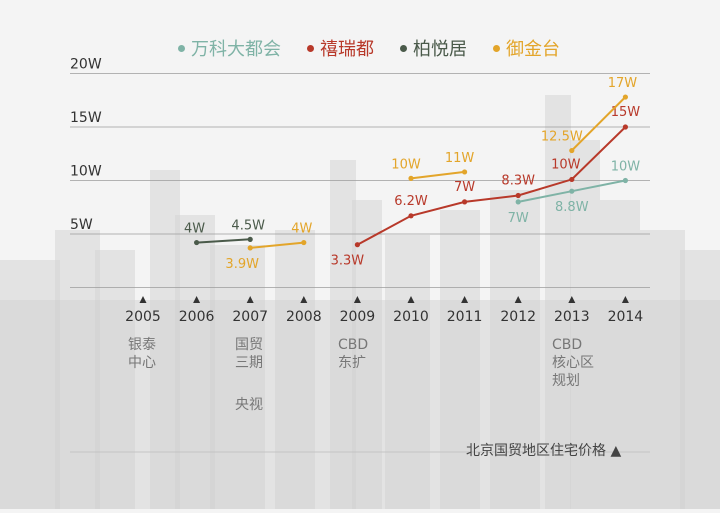 Image resolution: width=720 pixels, height=513 pixels. I want to click on x-tick-label: 2012, so click(518, 317).